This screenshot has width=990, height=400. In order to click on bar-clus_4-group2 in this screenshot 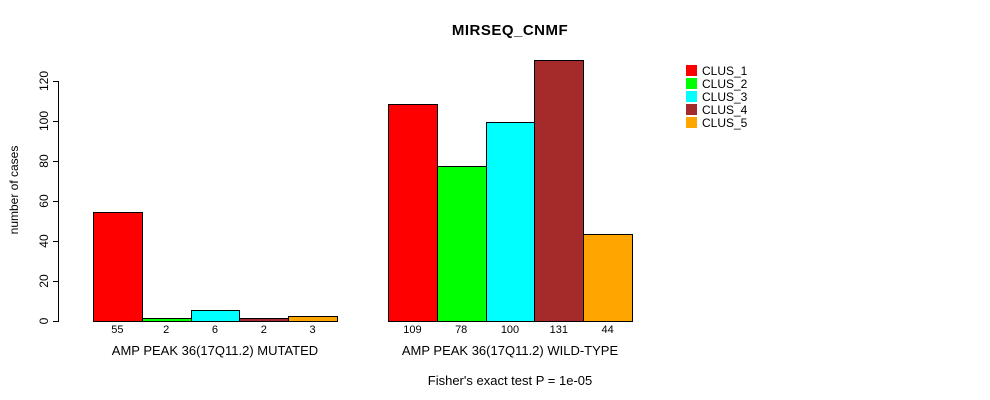, I will do `click(559, 191)`.